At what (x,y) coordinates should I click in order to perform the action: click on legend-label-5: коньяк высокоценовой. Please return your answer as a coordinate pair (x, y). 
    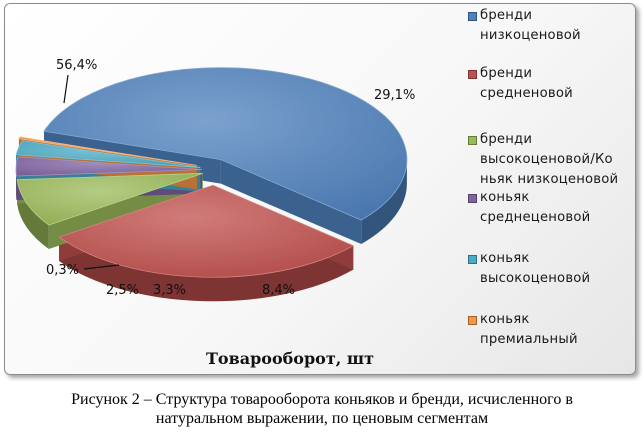
    Looking at the image, I should click on (535, 268).